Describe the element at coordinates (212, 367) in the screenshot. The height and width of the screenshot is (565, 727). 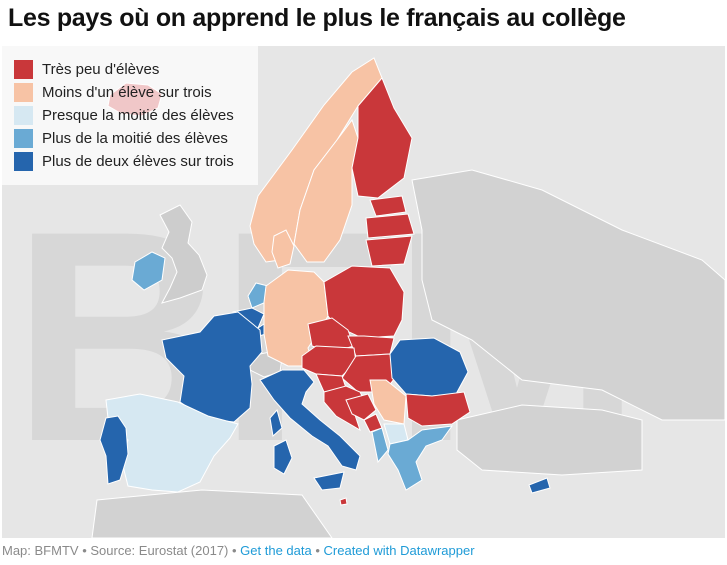
I see `country-france` at that location.